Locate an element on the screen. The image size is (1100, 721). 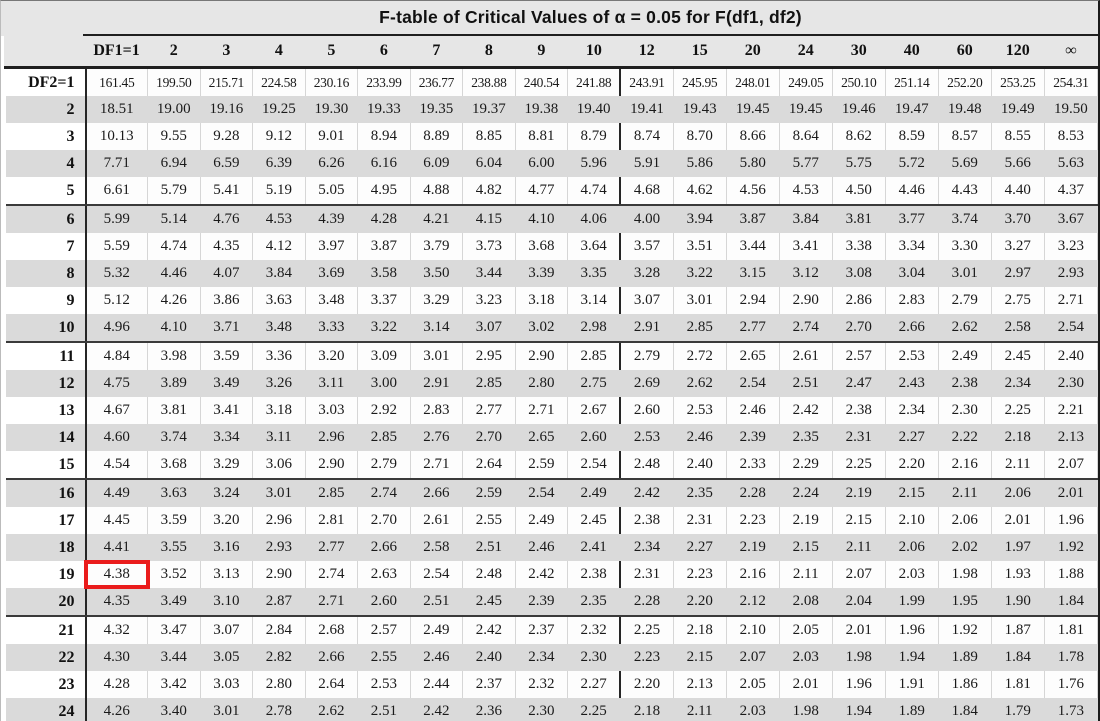
table-cell: 3.00 is located at coordinates (384, 383).